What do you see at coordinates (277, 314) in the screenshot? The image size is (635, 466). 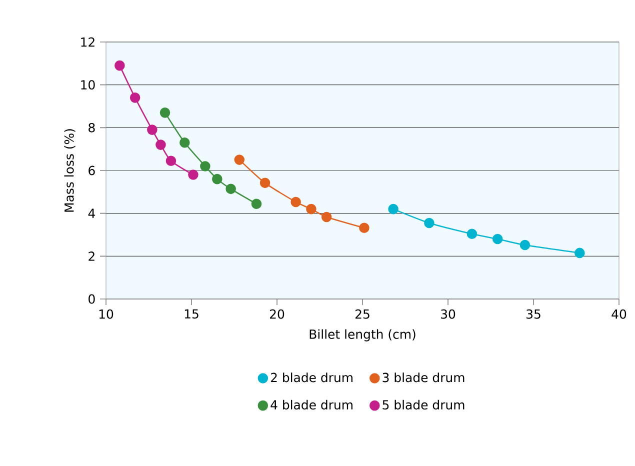 I see `x-tick-label: 20` at bounding box center [277, 314].